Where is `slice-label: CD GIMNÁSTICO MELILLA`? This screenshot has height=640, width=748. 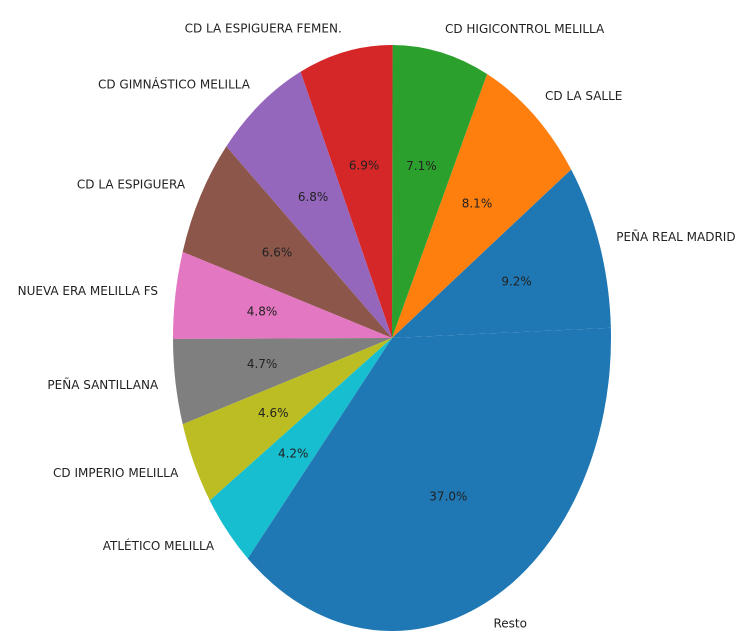
slice-label: CD GIMNÁSTICO MELILLA is located at coordinates (174, 84).